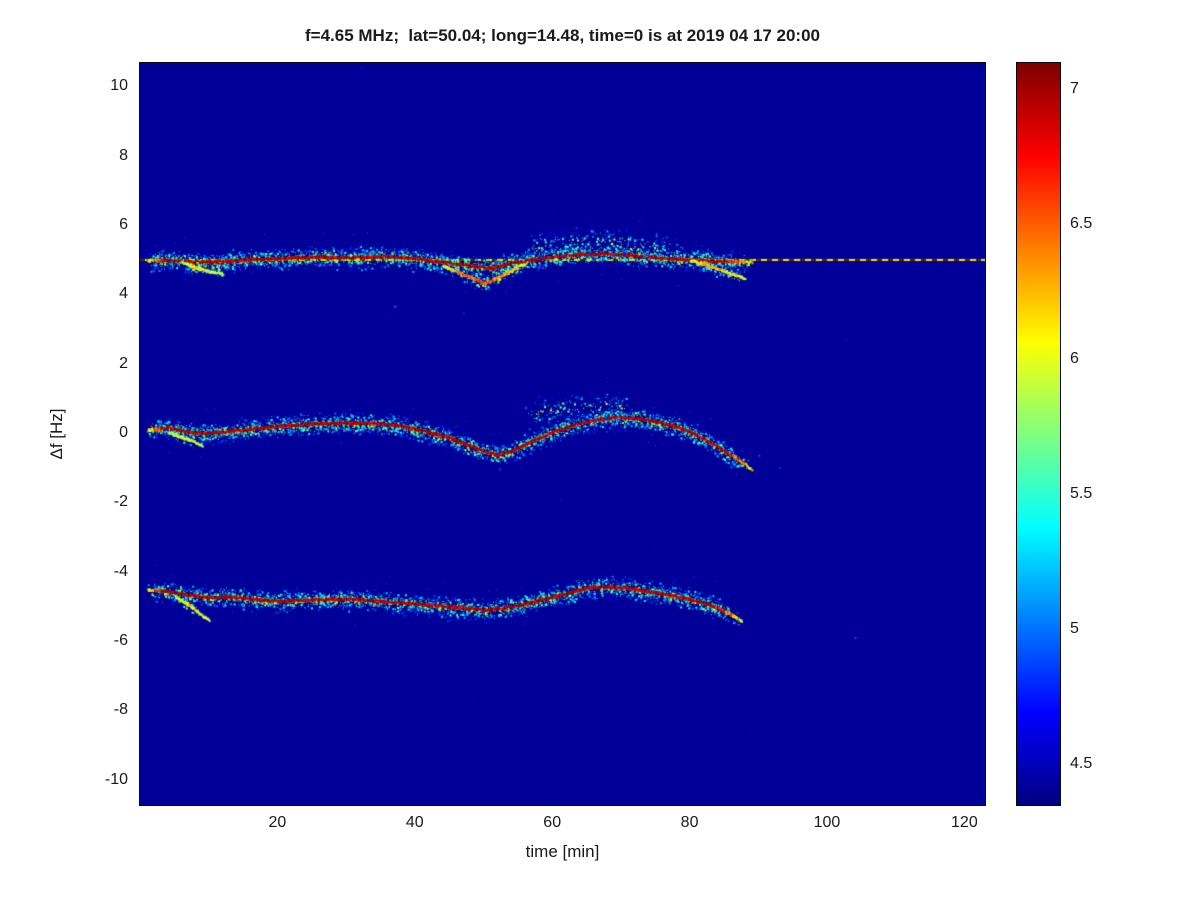 The width and height of the screenshot is (1200, 900). I want to click on colorbar, so click(1038, 434).